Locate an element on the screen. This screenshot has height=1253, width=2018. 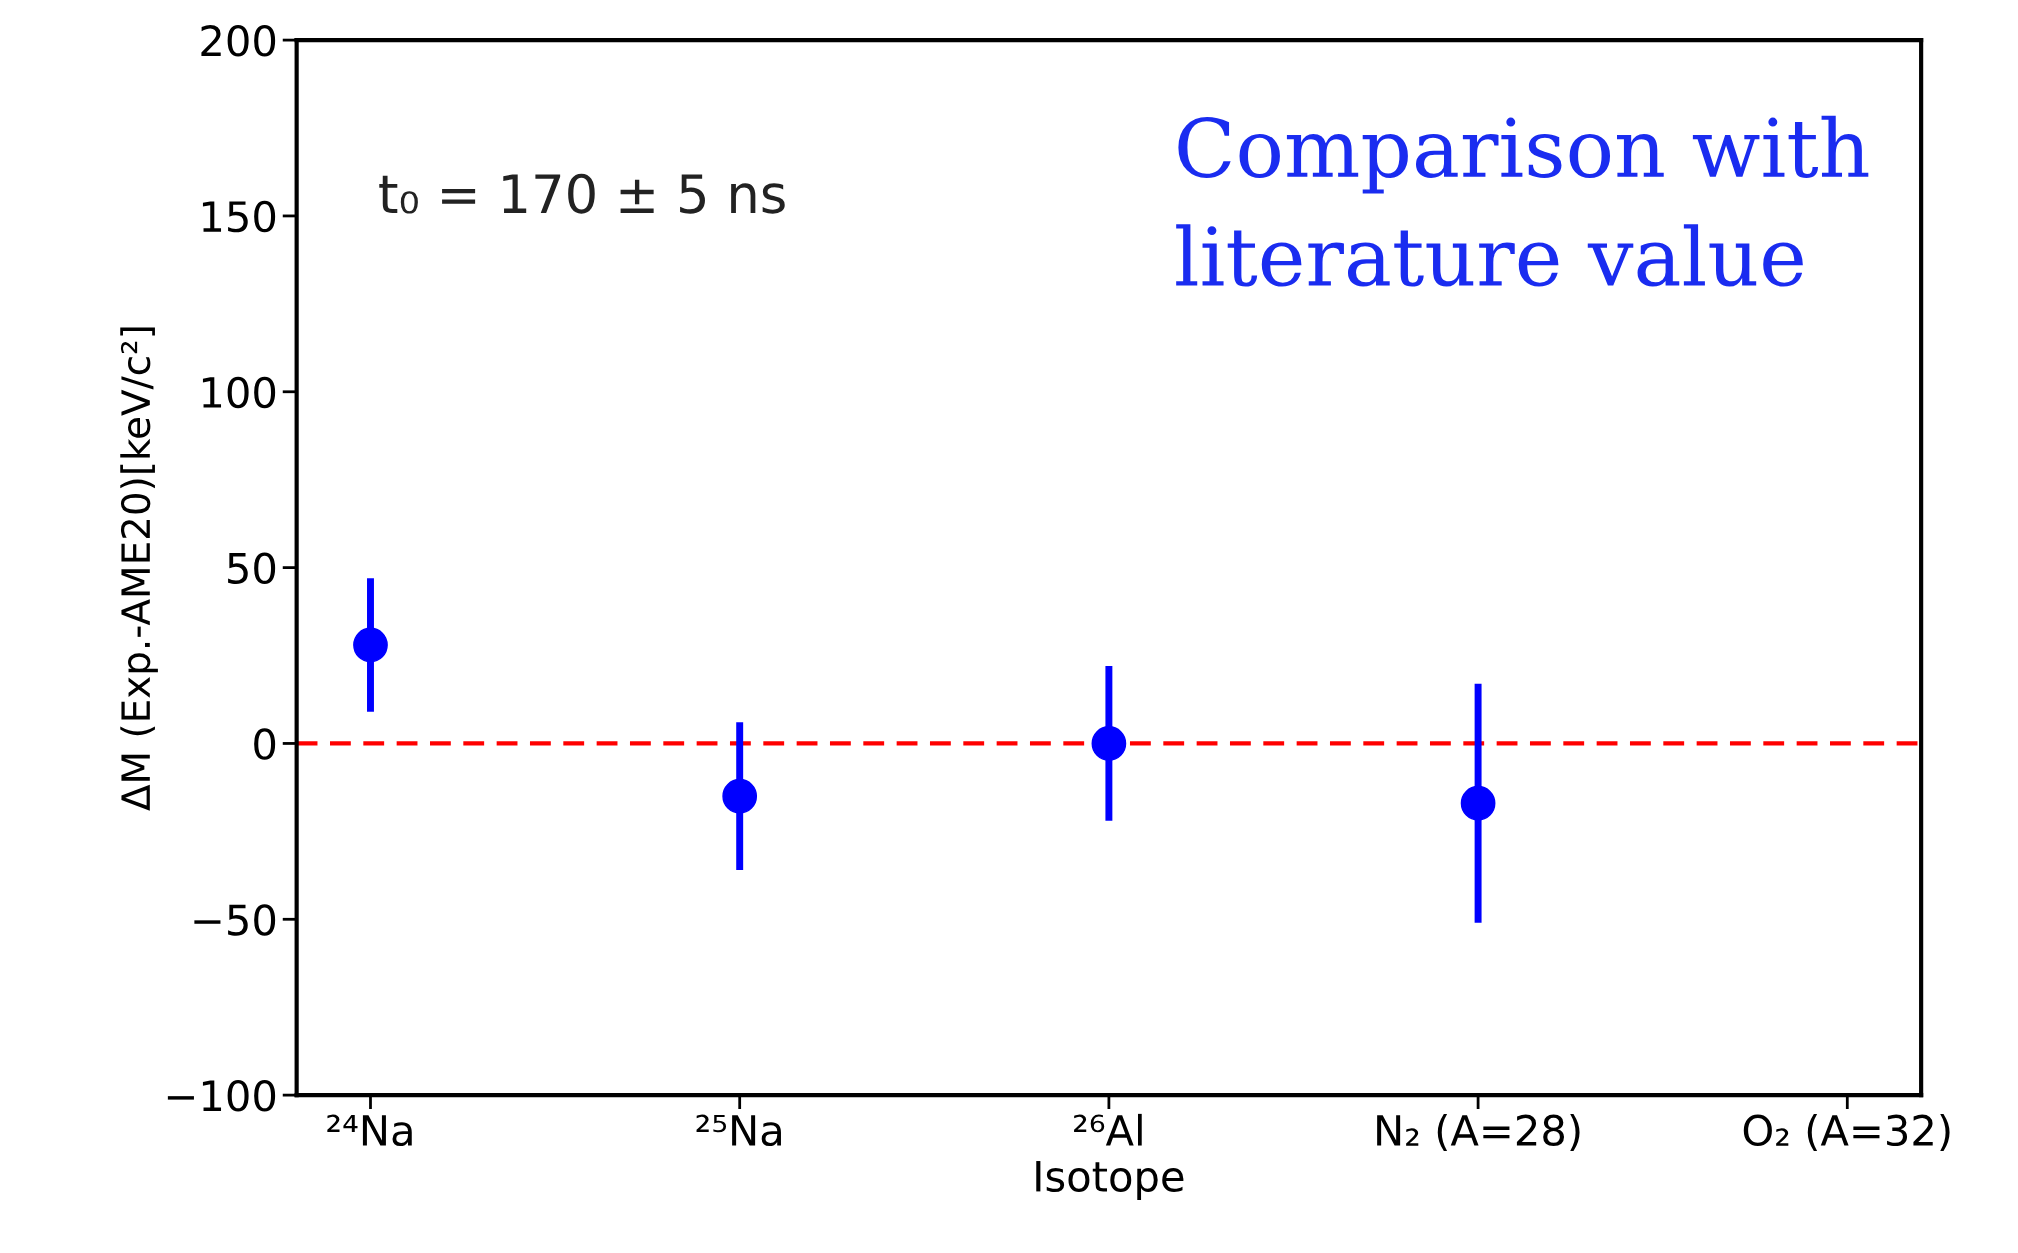
x-axis-title: Isotope is located at coordinates (1110, 1181).